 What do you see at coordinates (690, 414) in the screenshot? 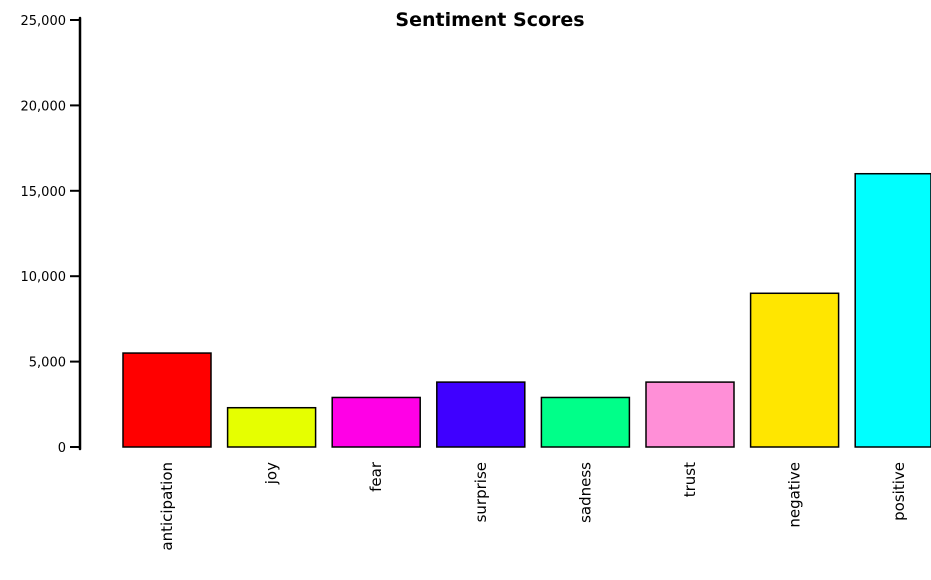
I see `bar-trust` at bounding box center [690, 414].